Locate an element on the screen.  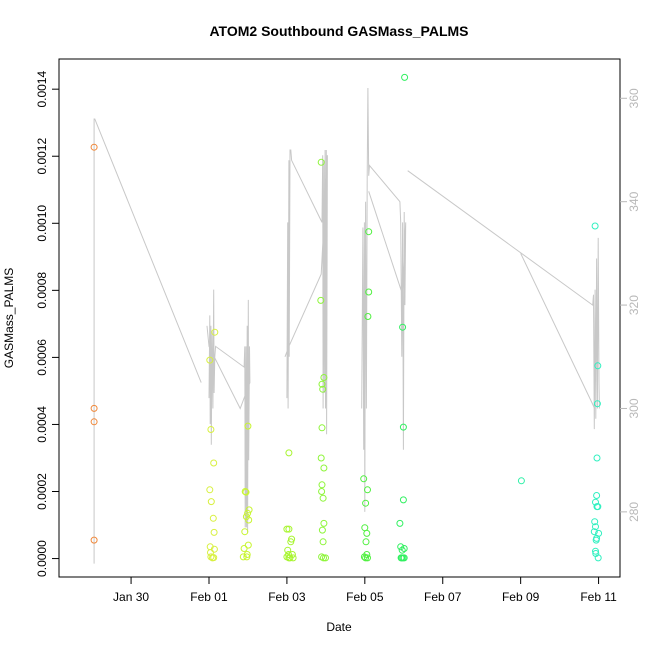
x-tick-label: Jan 30 is located at coordinates (131, 597).